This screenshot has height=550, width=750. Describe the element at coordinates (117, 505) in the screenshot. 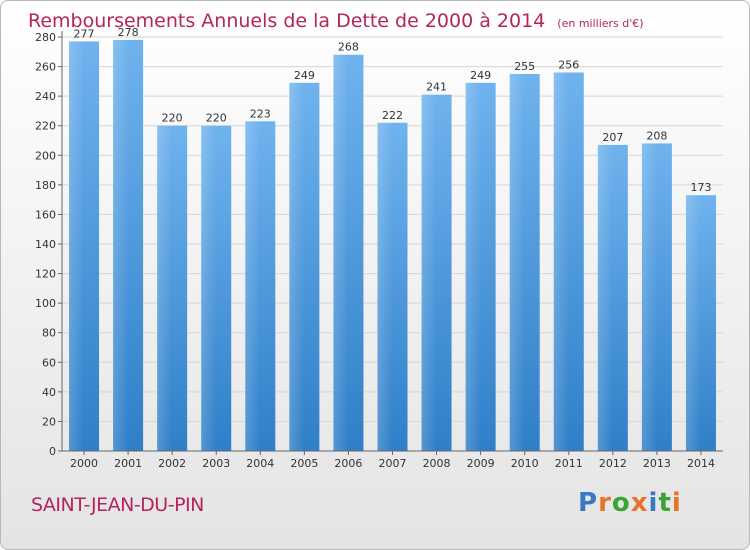

I see `commune-name: SAINT-JEAN-DU-PIN` at that location.